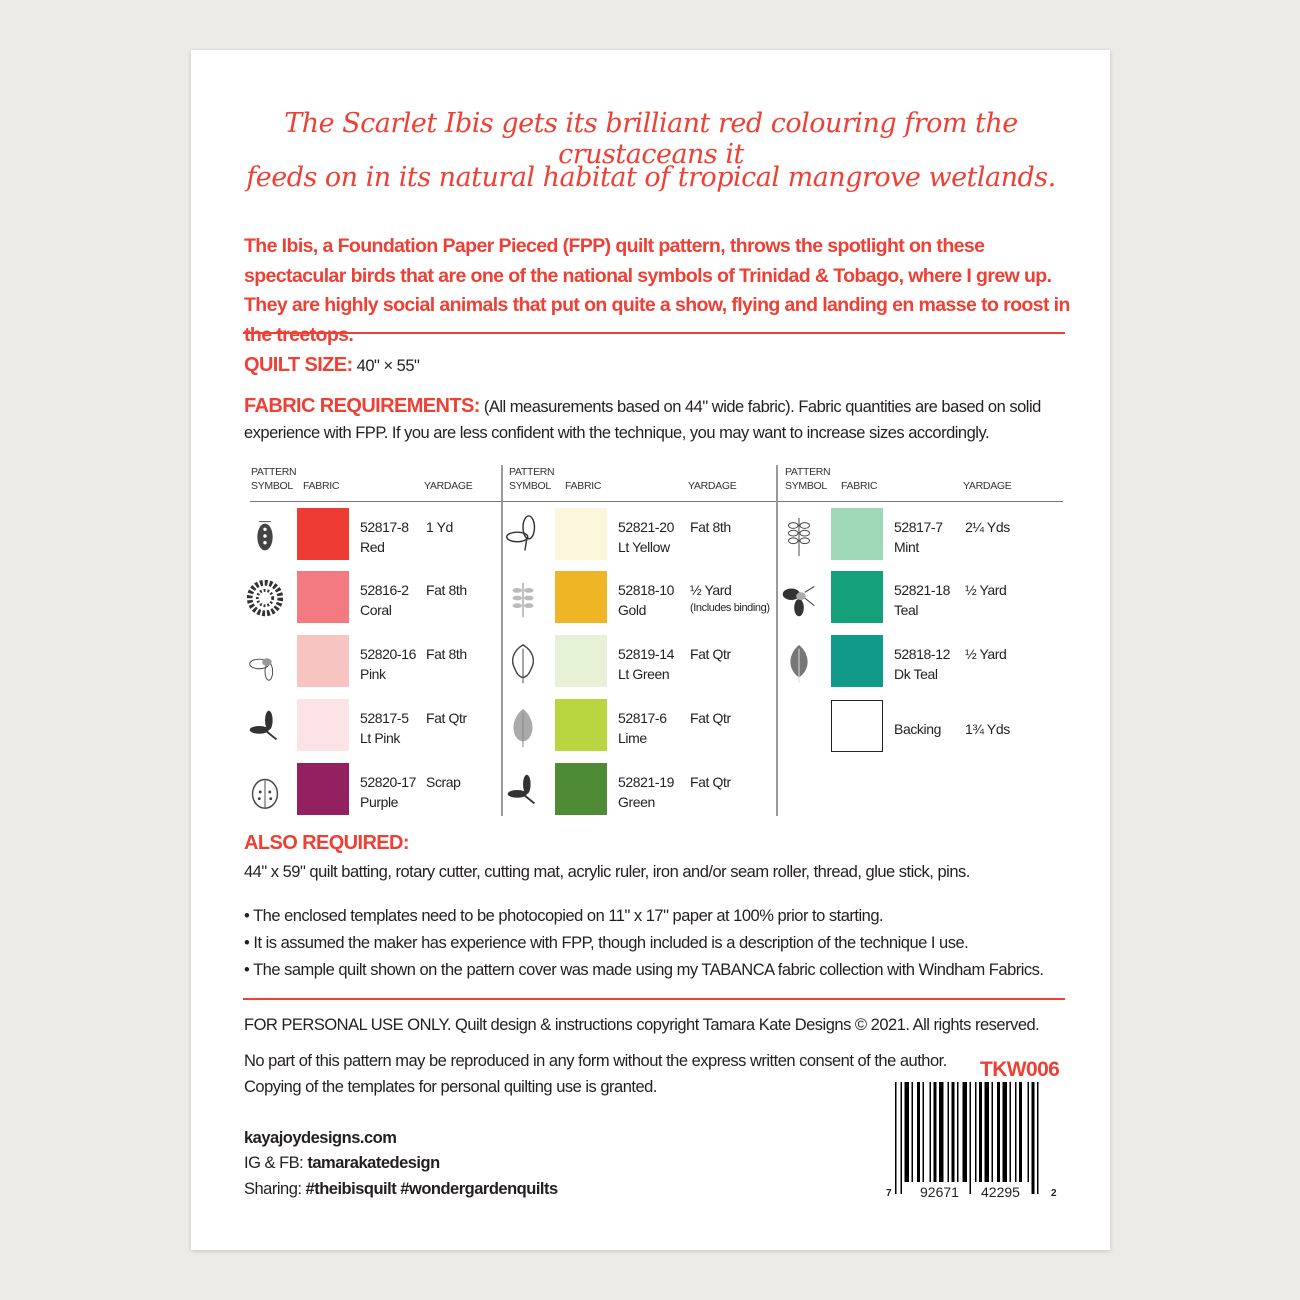  Describe the element at coordinates (646, 664) in the screenshot. I see `fabric-code: 52819-14 Lt Green` at that location.